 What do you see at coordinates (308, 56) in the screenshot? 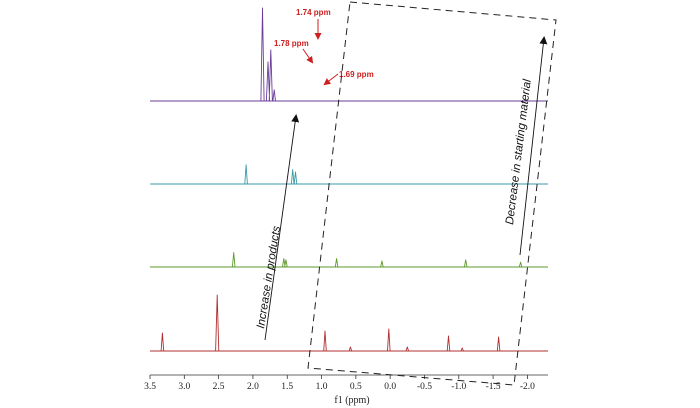
I see `peak-label-1-78-arrow` at bounding box center [308, 56].